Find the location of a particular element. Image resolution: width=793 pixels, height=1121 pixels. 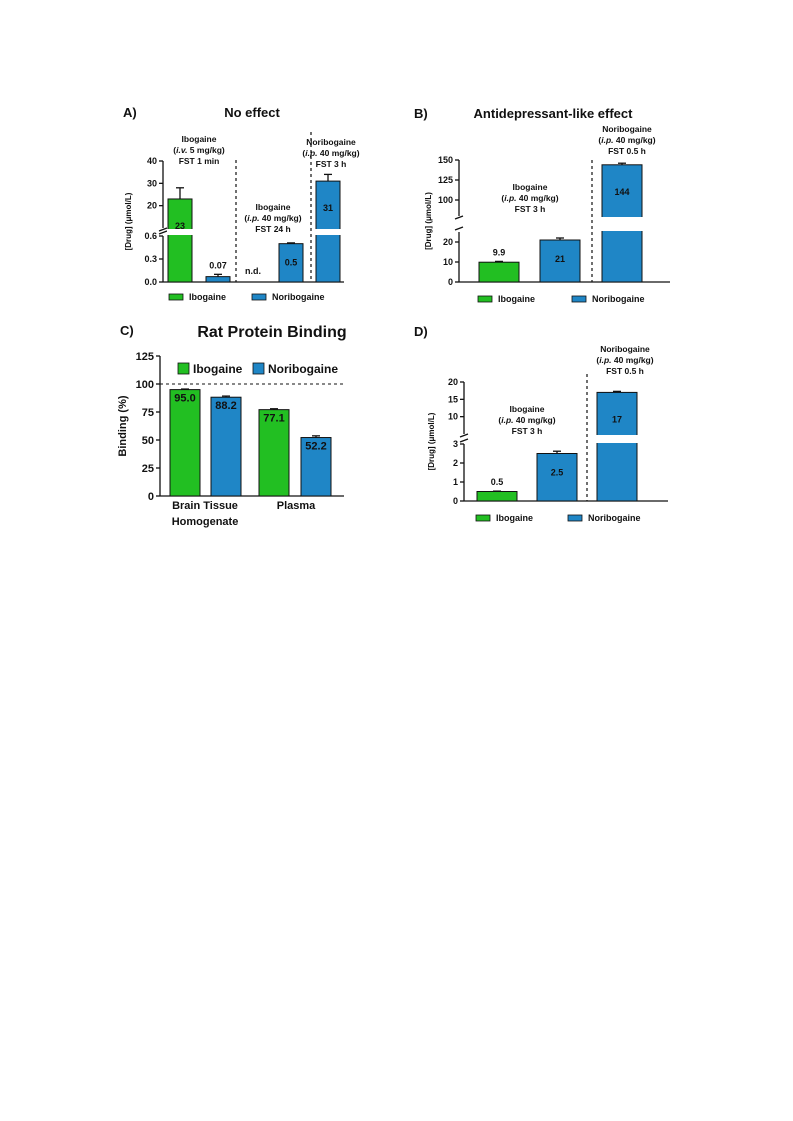

panel-letter: C) is located at coordinates (127, 330).